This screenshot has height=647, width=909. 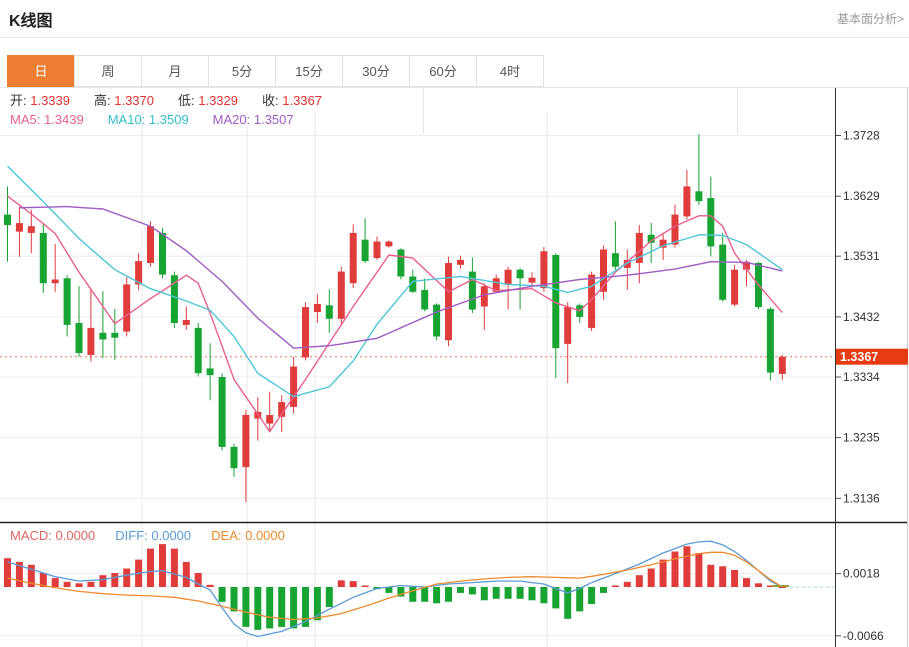 What do you see at coordinates (861, 438) in the screenshot?
I see `price-axis-label: 1.3235` at bounding box center [861, 438].